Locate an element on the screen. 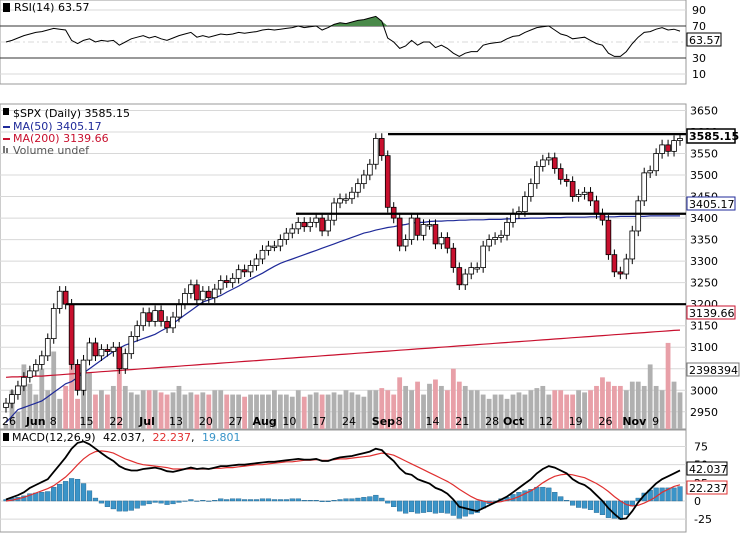 This screenshot has height=534, width=747. ma50-legend: MA(50) 3405.17 is located at coordinates (57, 126).